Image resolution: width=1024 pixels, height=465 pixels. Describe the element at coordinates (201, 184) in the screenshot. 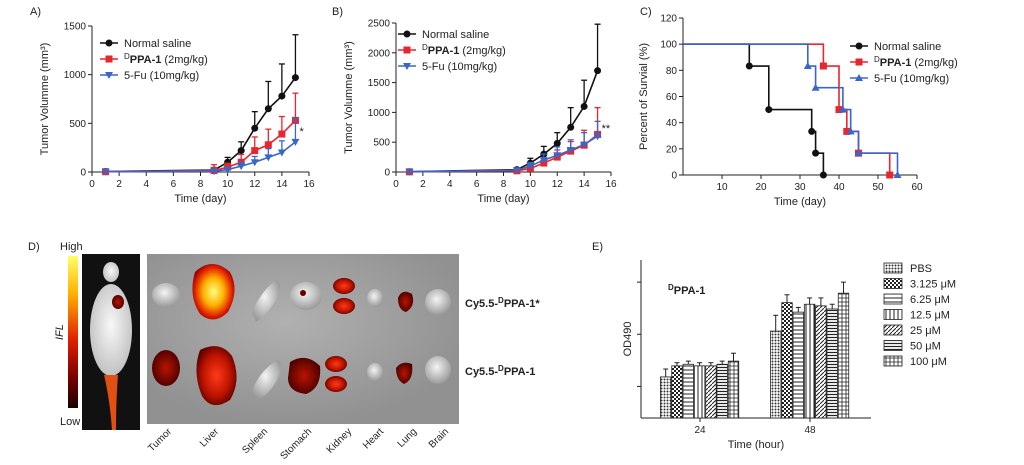

I see `x-tick-label: 8` at that location.